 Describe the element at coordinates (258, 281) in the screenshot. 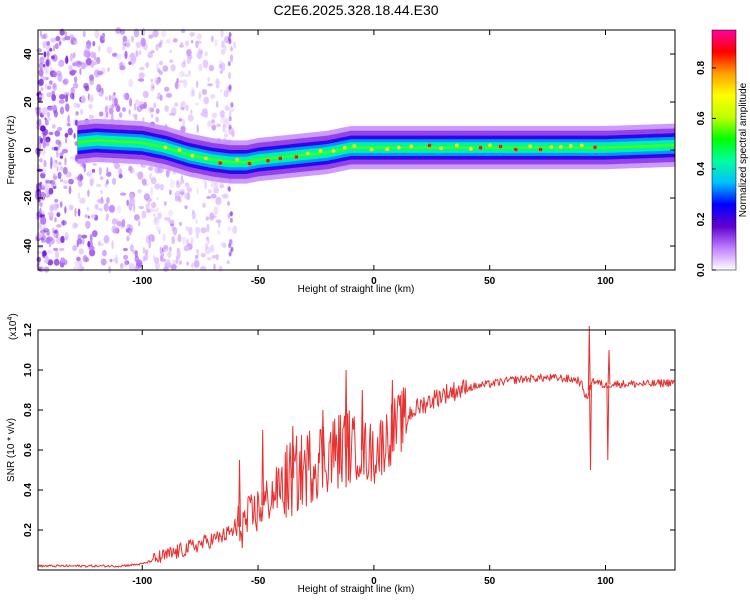

I see `heatmap-x-tick-label: -50` at that location.